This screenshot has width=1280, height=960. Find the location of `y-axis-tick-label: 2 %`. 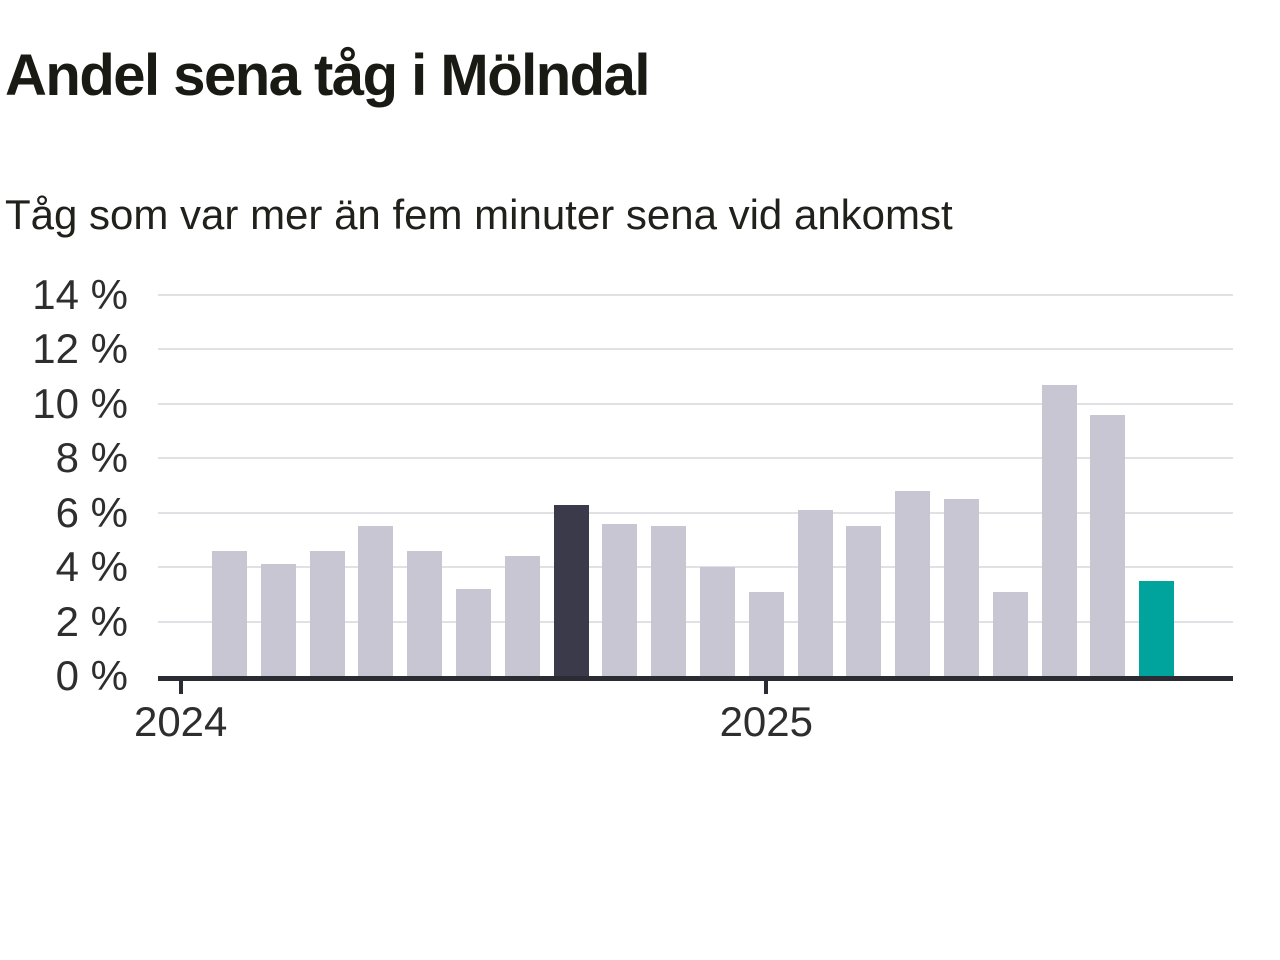

y-axis-tick-label: 2 % is located at coordinates (91, 621).